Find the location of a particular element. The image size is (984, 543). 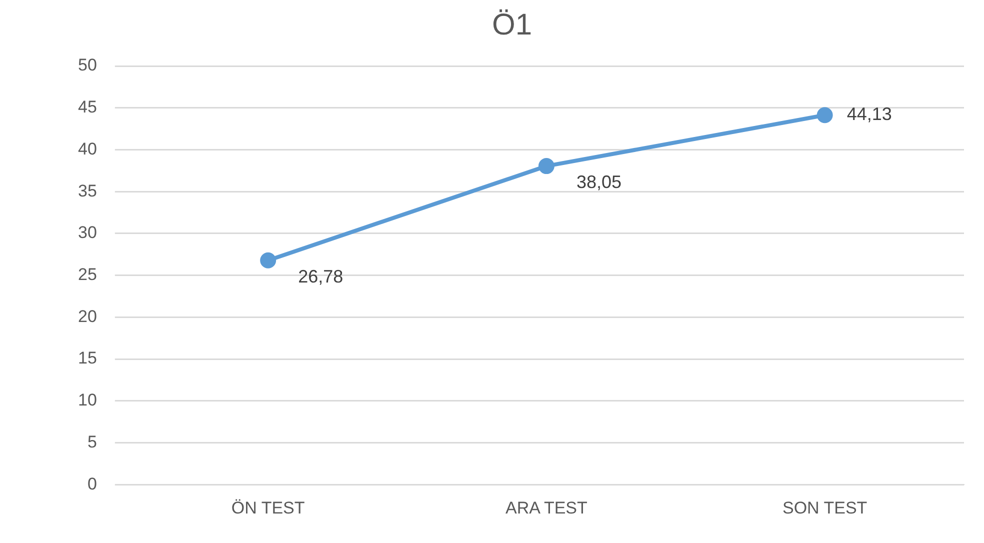

x-tick-label: ÖN TEST is located at coordinates (268, 508).